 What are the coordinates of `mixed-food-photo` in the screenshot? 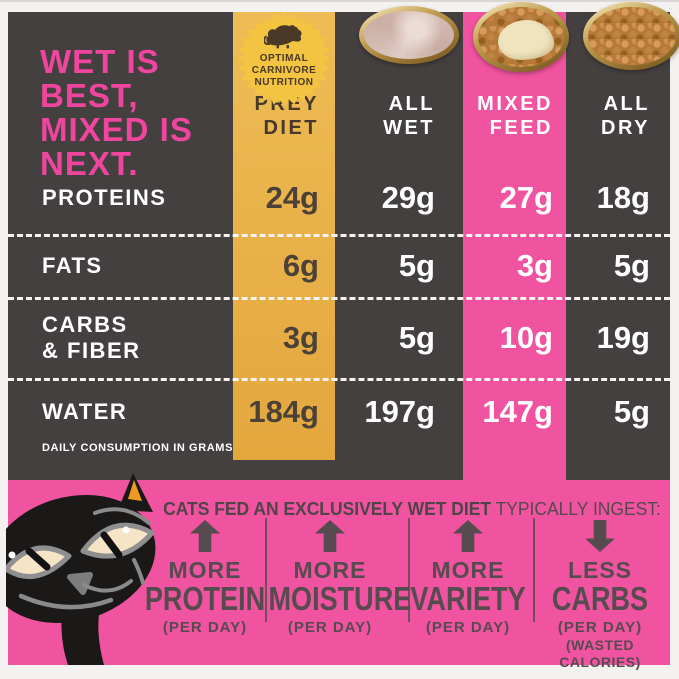 It's located at (521, 37).